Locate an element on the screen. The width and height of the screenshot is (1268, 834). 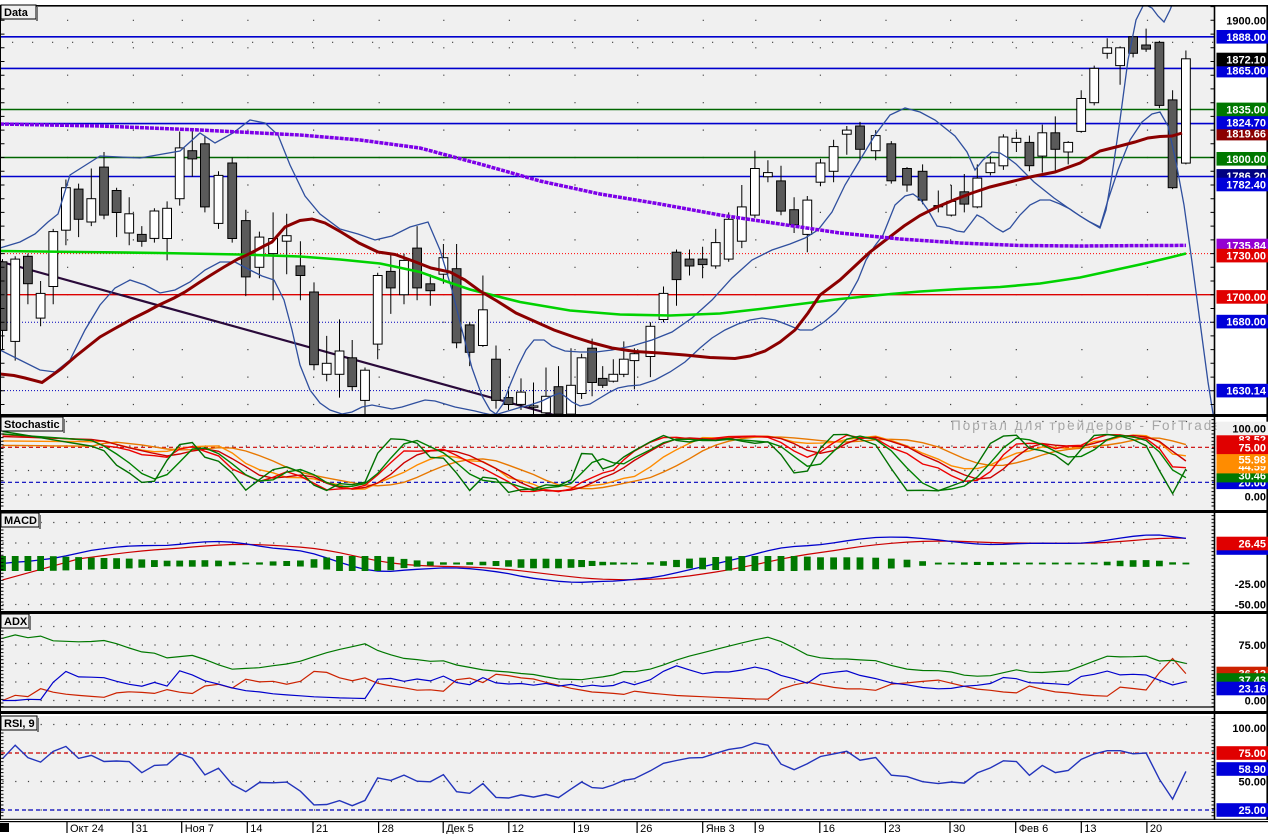
svg-text: 14 is located at coordinates (256, 828).